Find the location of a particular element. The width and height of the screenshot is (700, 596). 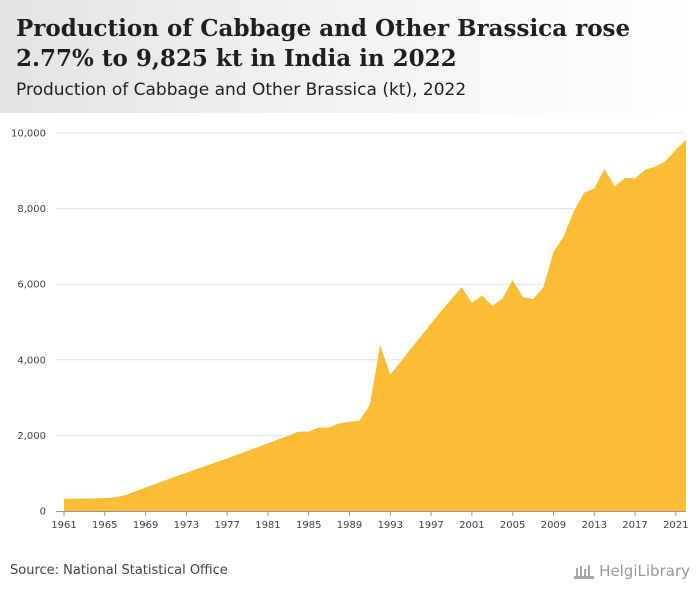

y-tick-label: 6,000 is located at coordinates (31, 285).